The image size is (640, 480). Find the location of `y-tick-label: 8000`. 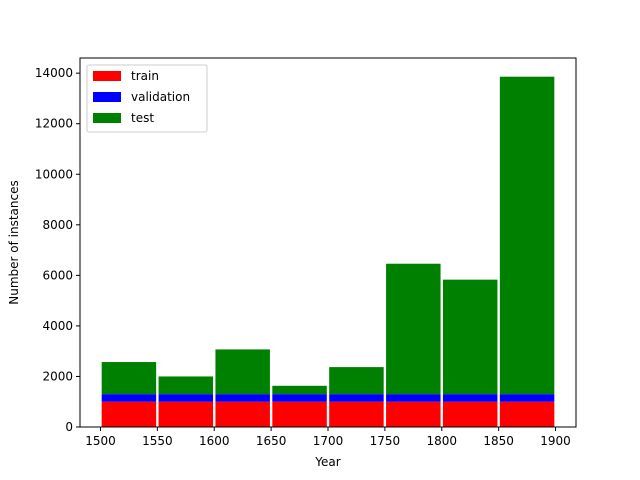

y-tick-label: 8000 is located at coordinates (57, 225).